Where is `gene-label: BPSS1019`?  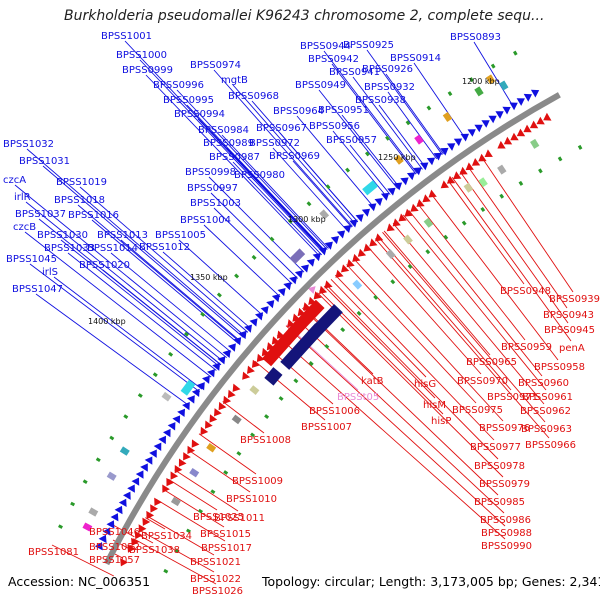 gene-label: BPSS1019 is located at coordinates (81, 182).